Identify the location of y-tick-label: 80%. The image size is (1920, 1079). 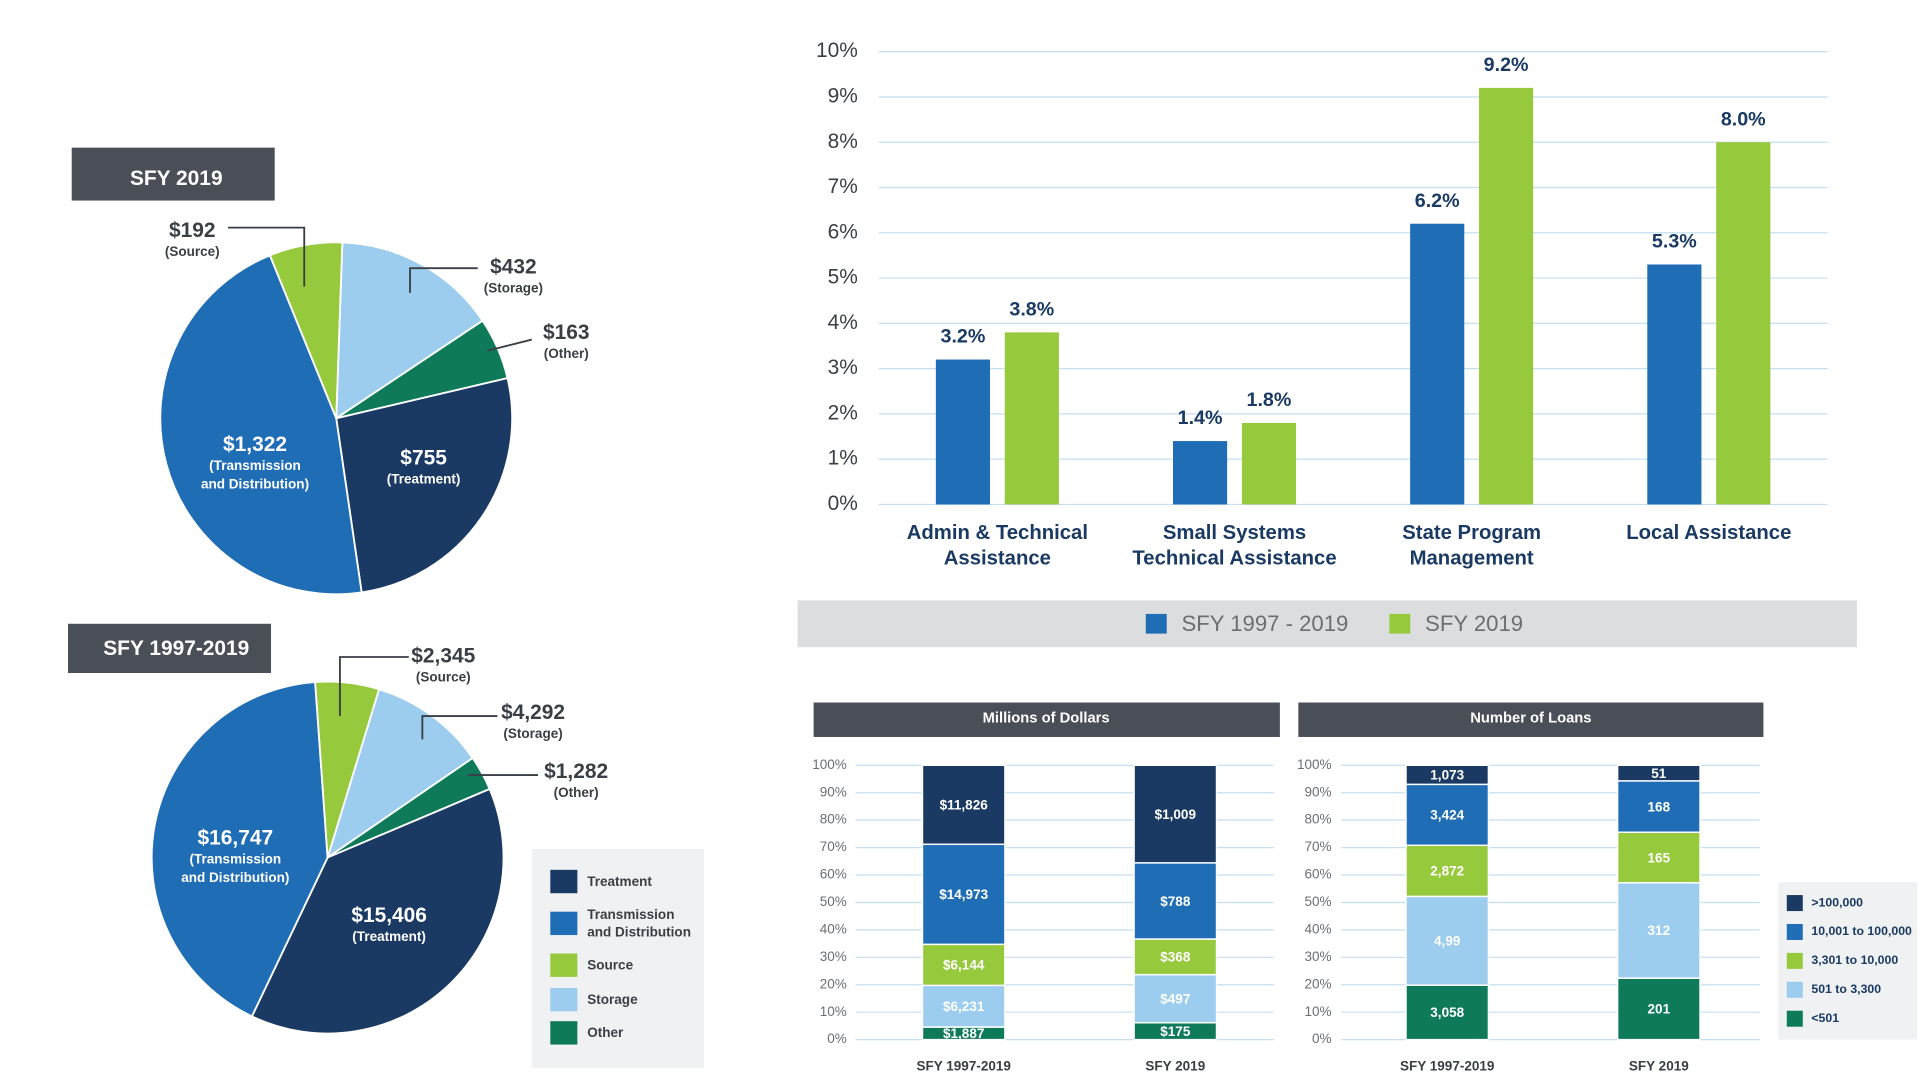
(1317, 819).